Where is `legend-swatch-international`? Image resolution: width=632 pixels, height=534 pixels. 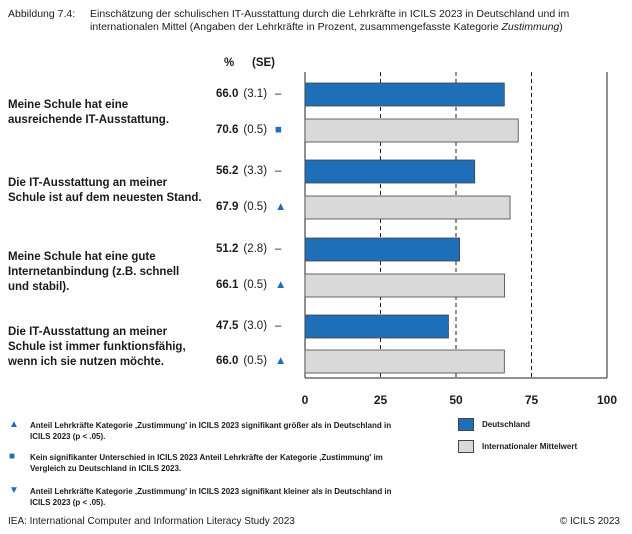 legend-swatch-international is located at coordinates (466, 446).